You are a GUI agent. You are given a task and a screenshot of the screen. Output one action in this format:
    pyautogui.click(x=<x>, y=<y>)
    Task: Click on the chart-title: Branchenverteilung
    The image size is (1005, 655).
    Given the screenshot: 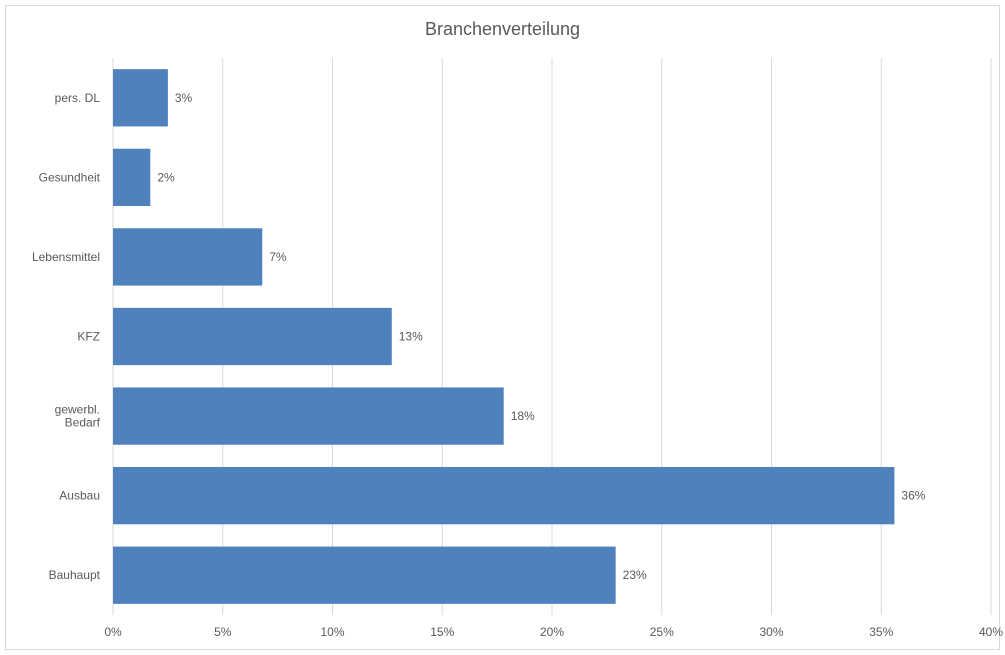 What is the action you would take?
    pyautogui.click(x=502, y=29)
    